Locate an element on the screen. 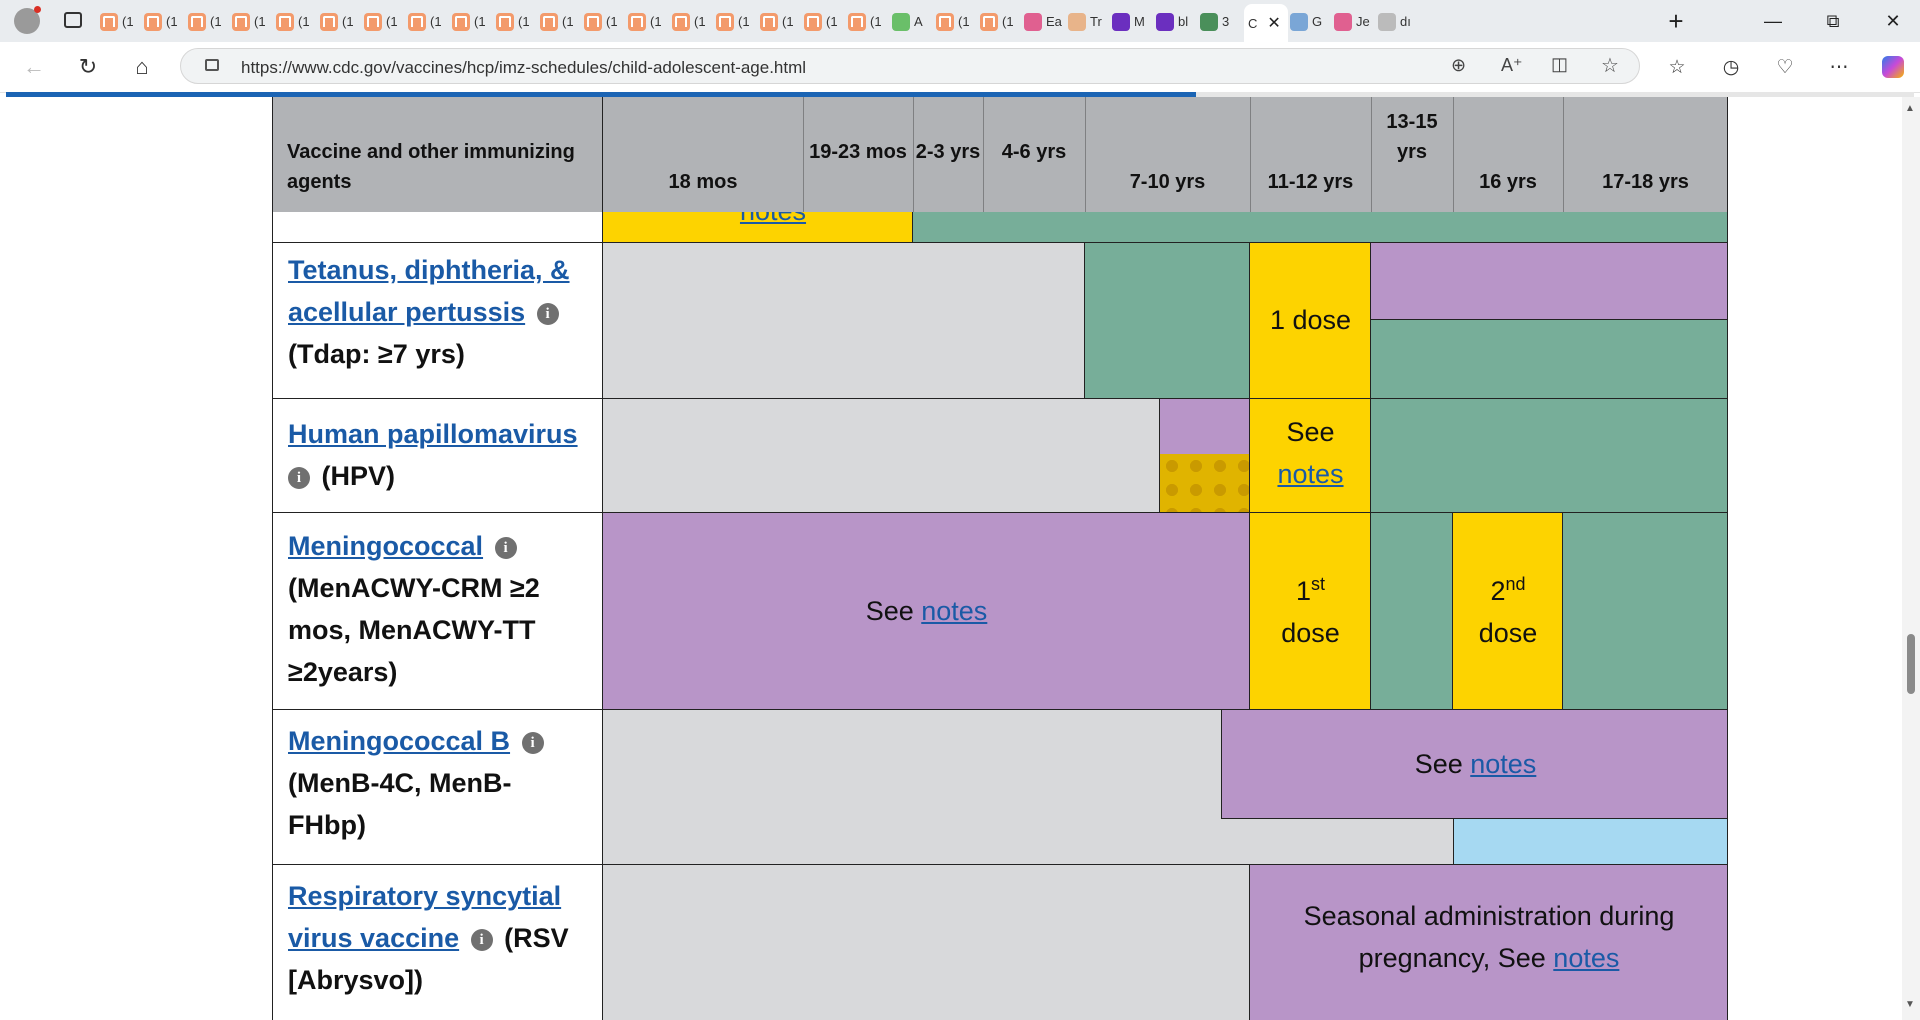  page-scrollbar: ▲ ▼ is located at coordinates (1911, 558).